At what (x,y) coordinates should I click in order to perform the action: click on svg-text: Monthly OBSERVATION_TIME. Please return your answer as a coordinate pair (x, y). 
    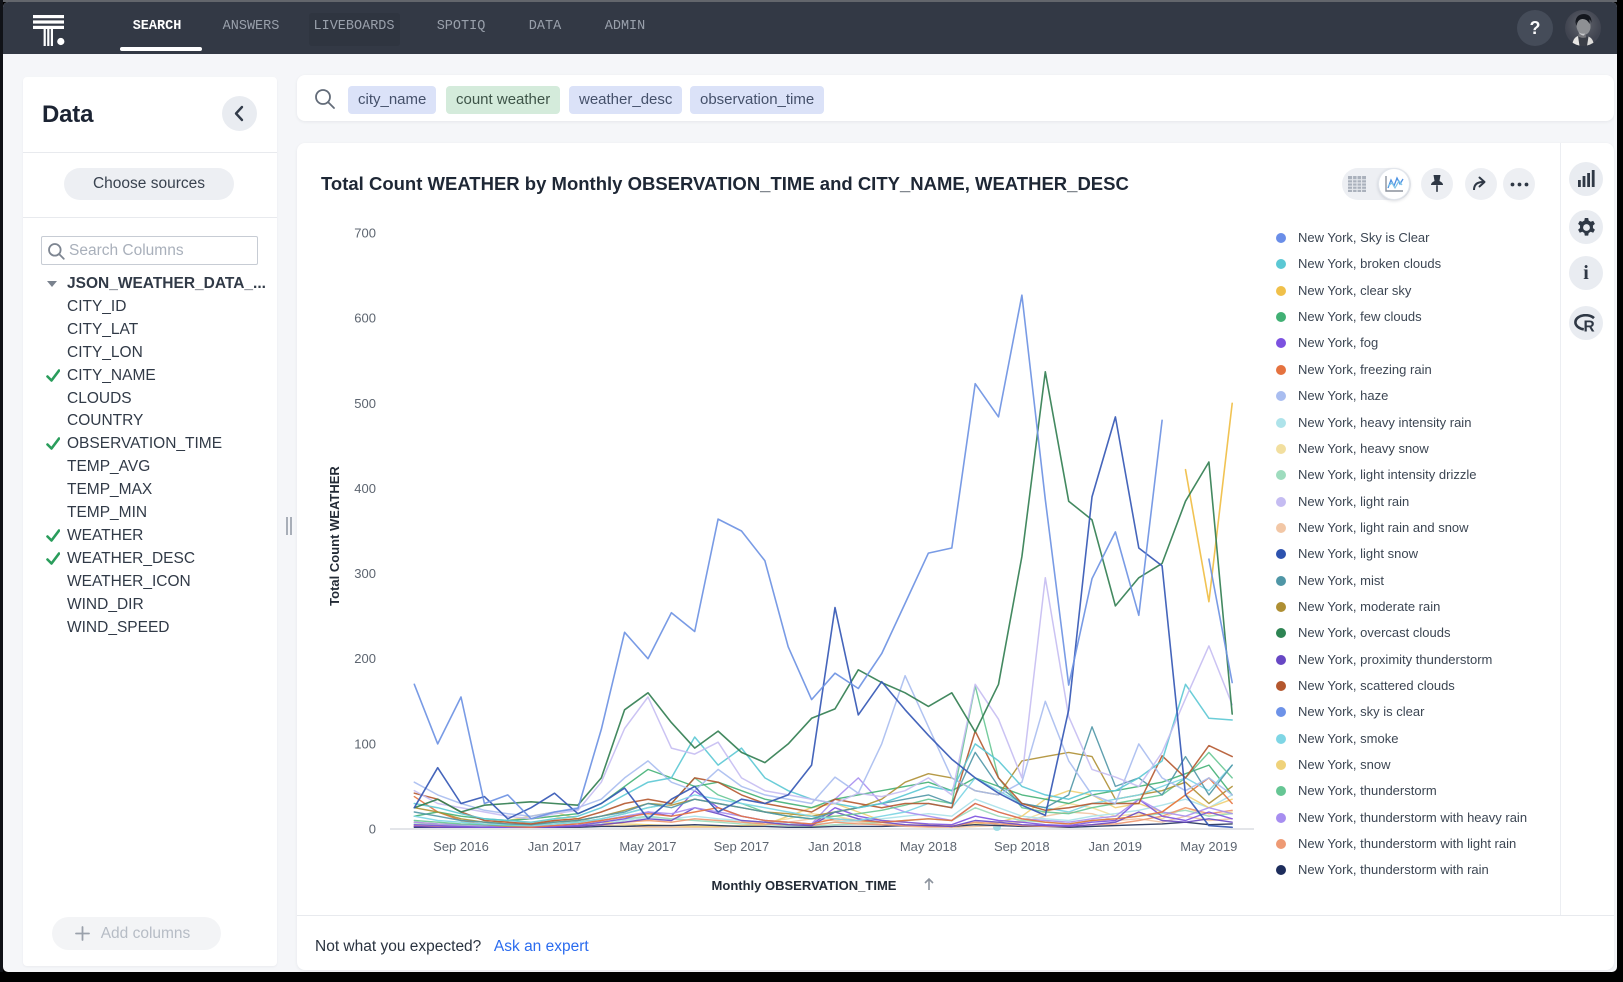
    Looking at the image, I should click on (804, 885).